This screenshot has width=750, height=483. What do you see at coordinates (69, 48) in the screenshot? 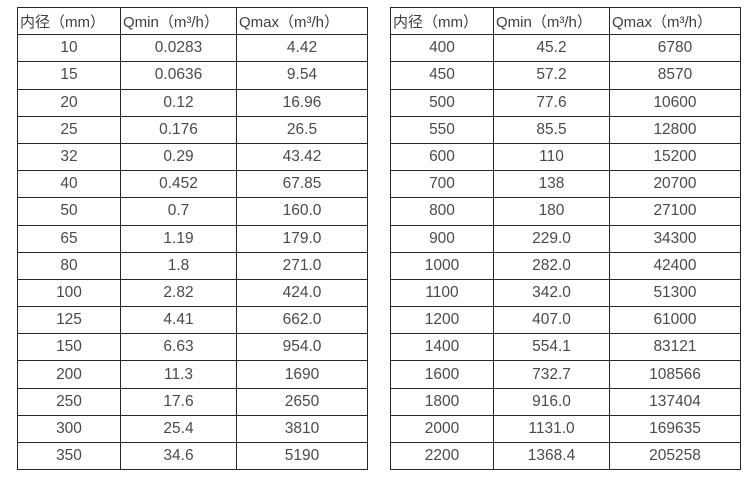
I see `cell: 10` at bounding box center [69, 48].